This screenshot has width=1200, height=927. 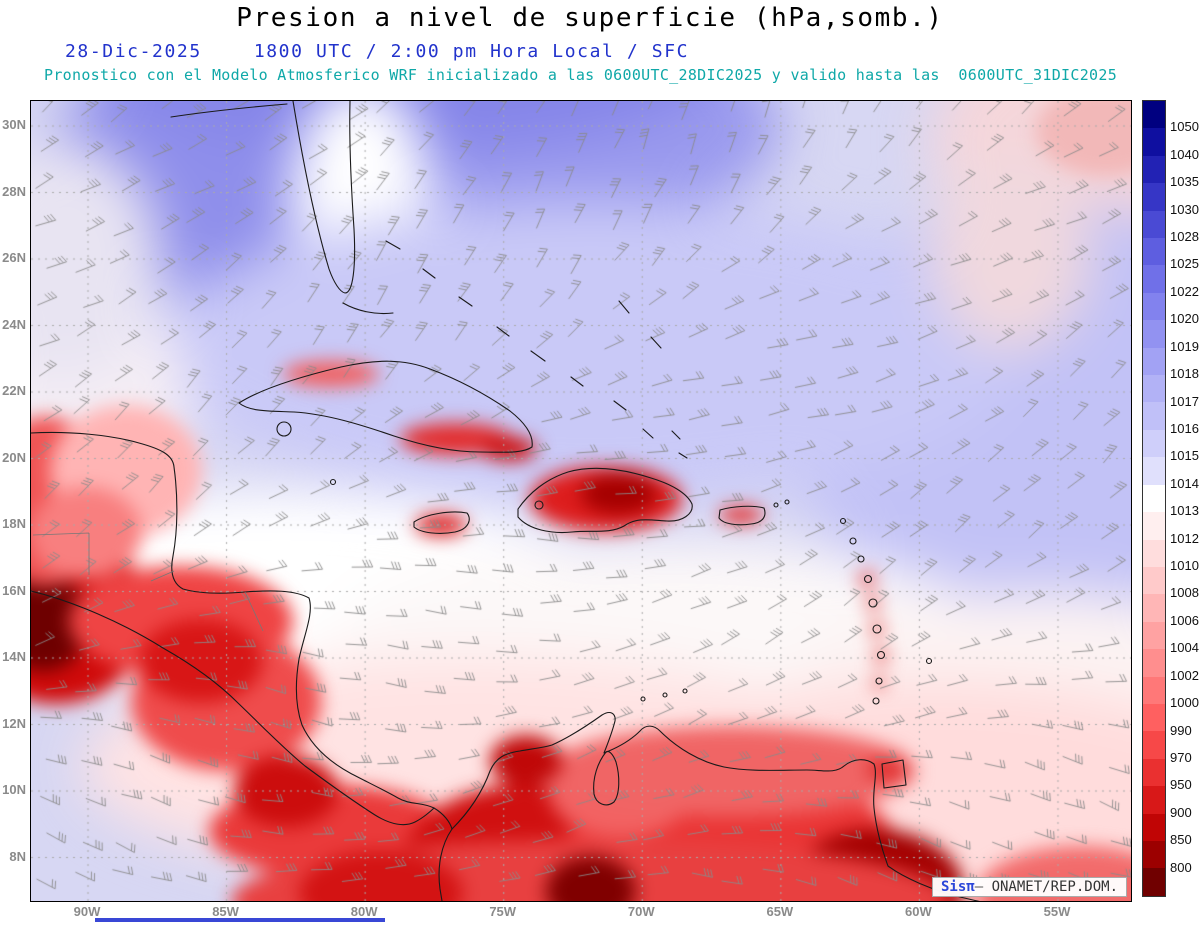 I want to click on colorbar-label: 1030, so click(x=1184, y=209).